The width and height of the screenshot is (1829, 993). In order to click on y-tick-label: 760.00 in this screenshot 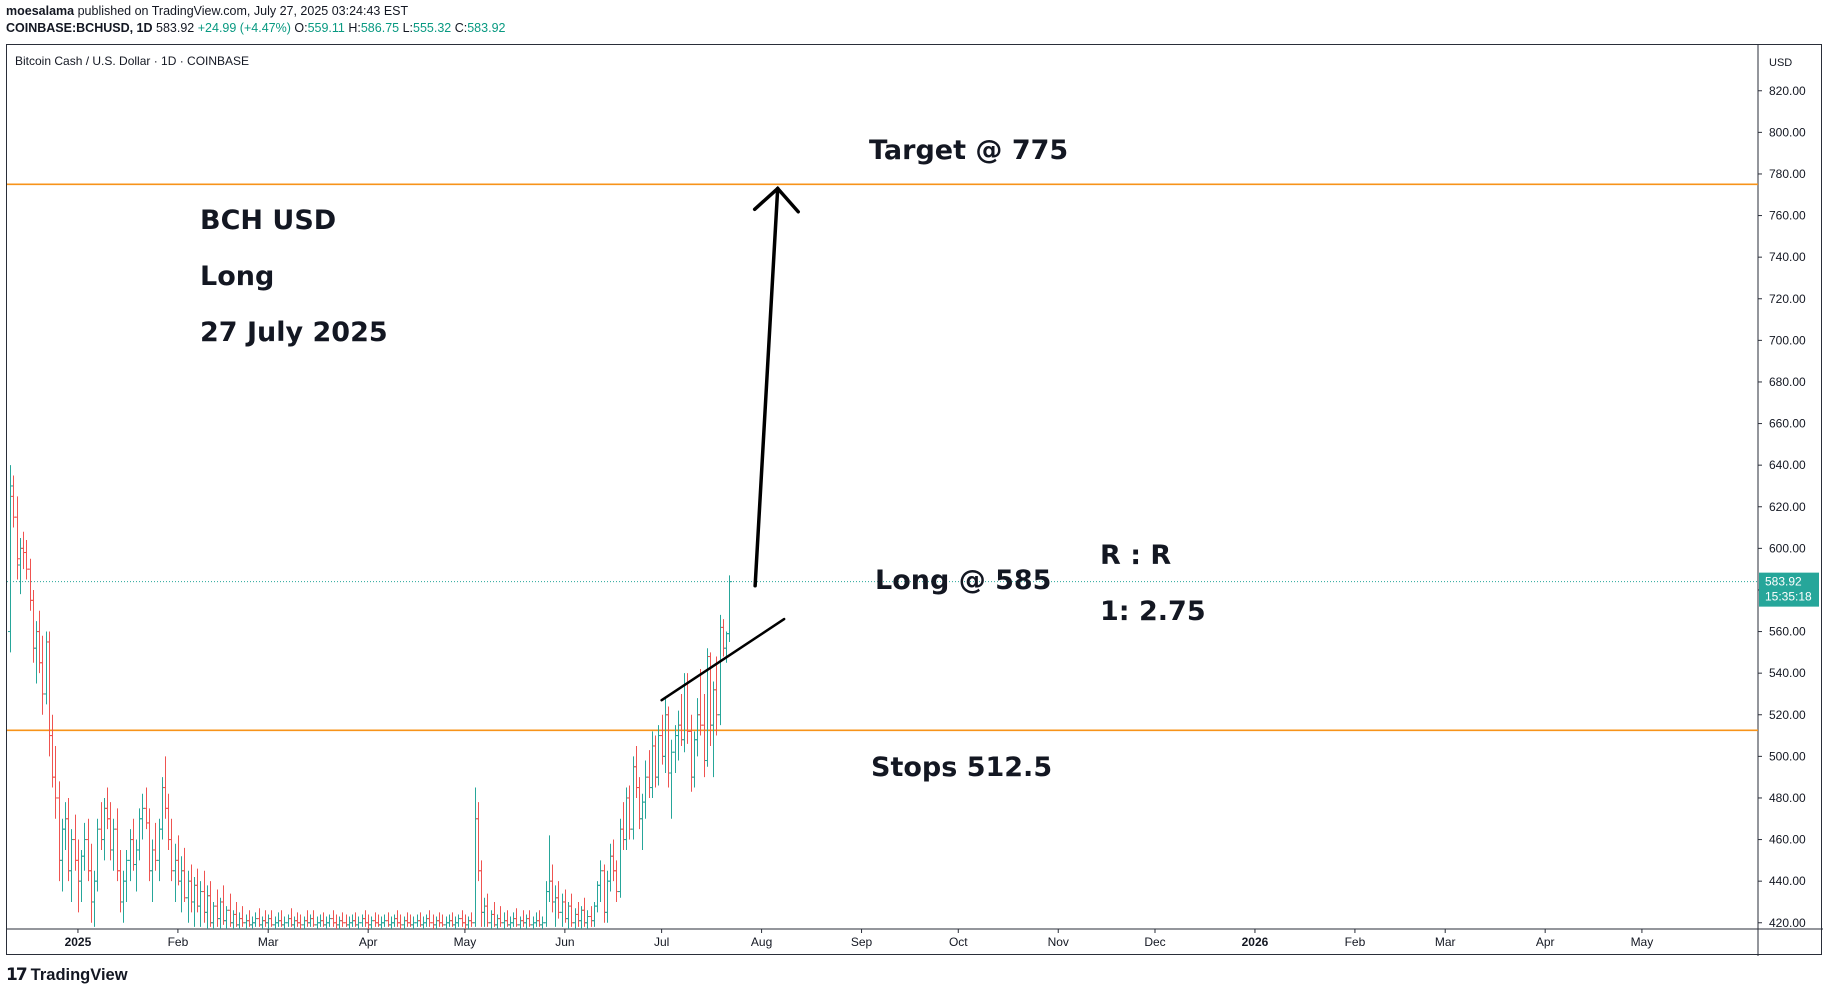, I will do `click(1787, 216)`.